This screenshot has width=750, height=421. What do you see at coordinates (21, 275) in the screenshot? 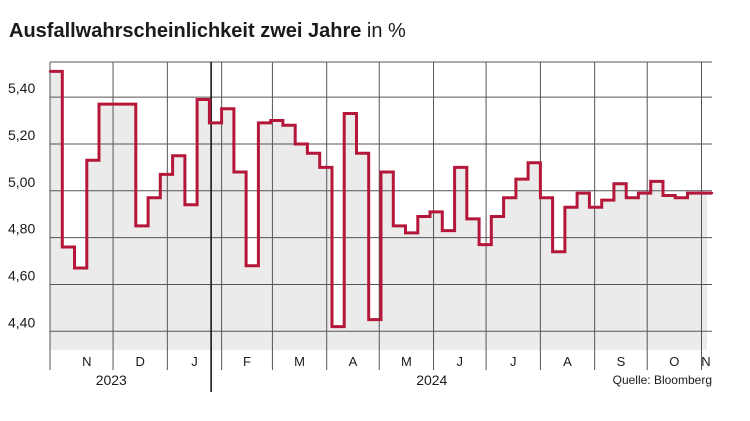
I see `y-tick-label: 4,60` at bounding box center [21, 275].